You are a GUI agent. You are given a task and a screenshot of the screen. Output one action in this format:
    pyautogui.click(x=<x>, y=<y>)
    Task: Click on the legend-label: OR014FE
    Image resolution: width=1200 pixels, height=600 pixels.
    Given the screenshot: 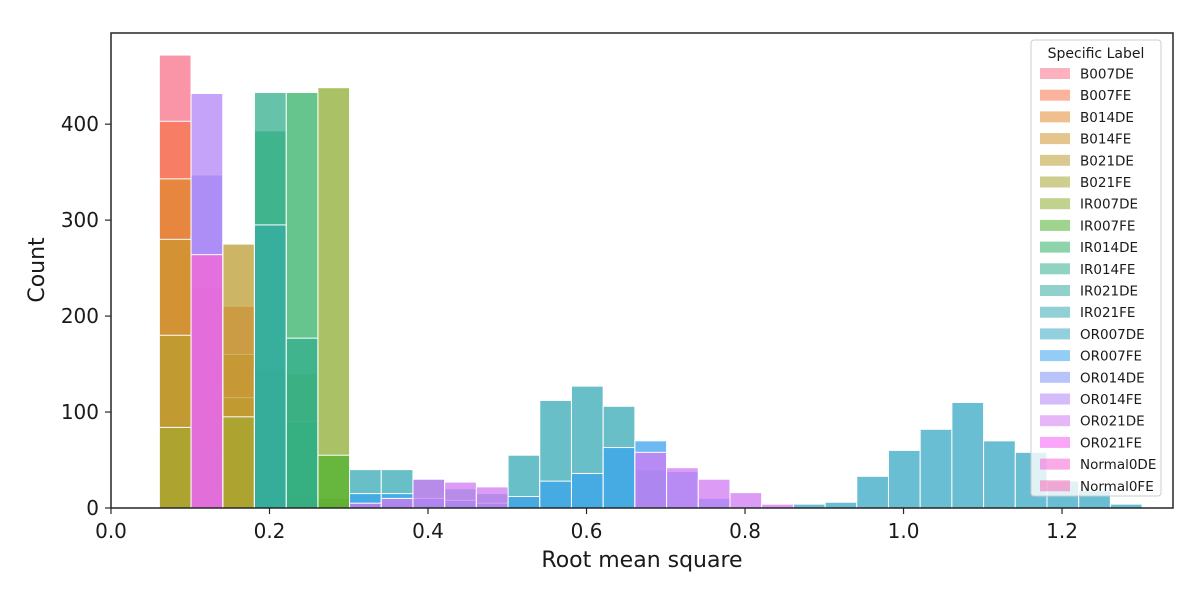 What is the action you would take?
    pyautogui.click(x=1111, y=400)
    